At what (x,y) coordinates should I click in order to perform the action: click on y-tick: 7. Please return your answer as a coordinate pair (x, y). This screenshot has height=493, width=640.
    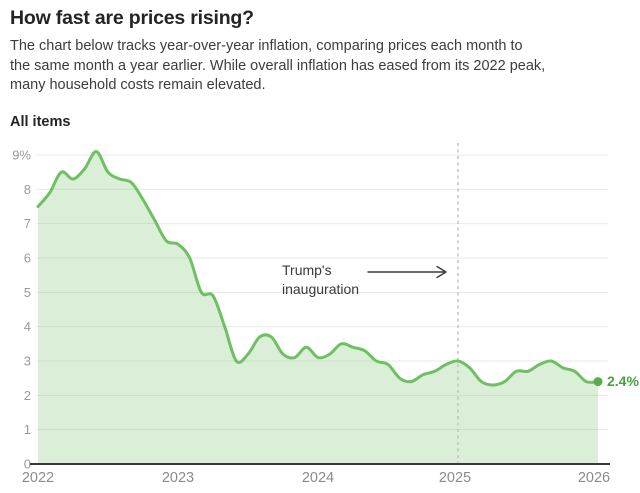
    Looking at the image, I should click on (27, 223).